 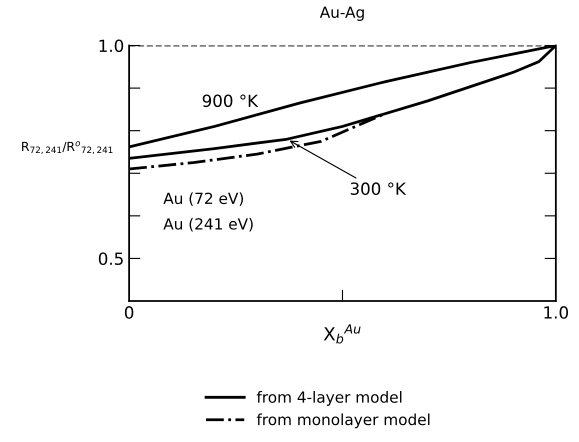 I want to click on annotation: 300 °K, so click(x=378, y=188).